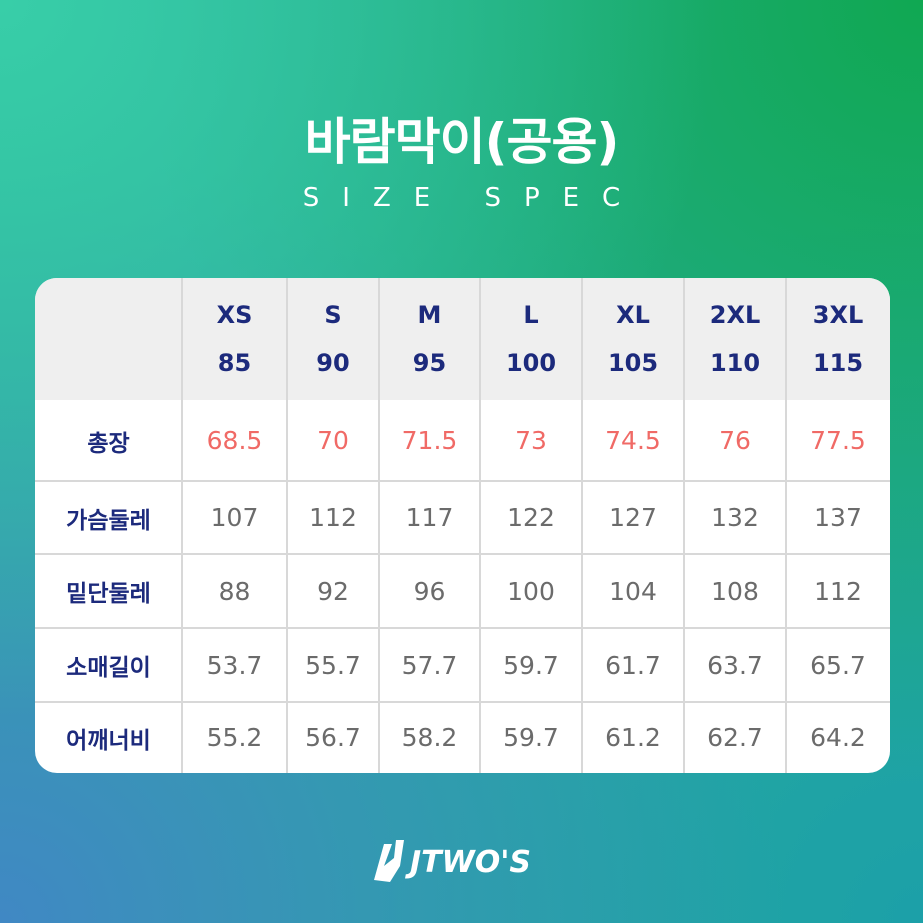 The image size is (923, 923). I want to click on cell-value: 61.7, so click(633, 665).